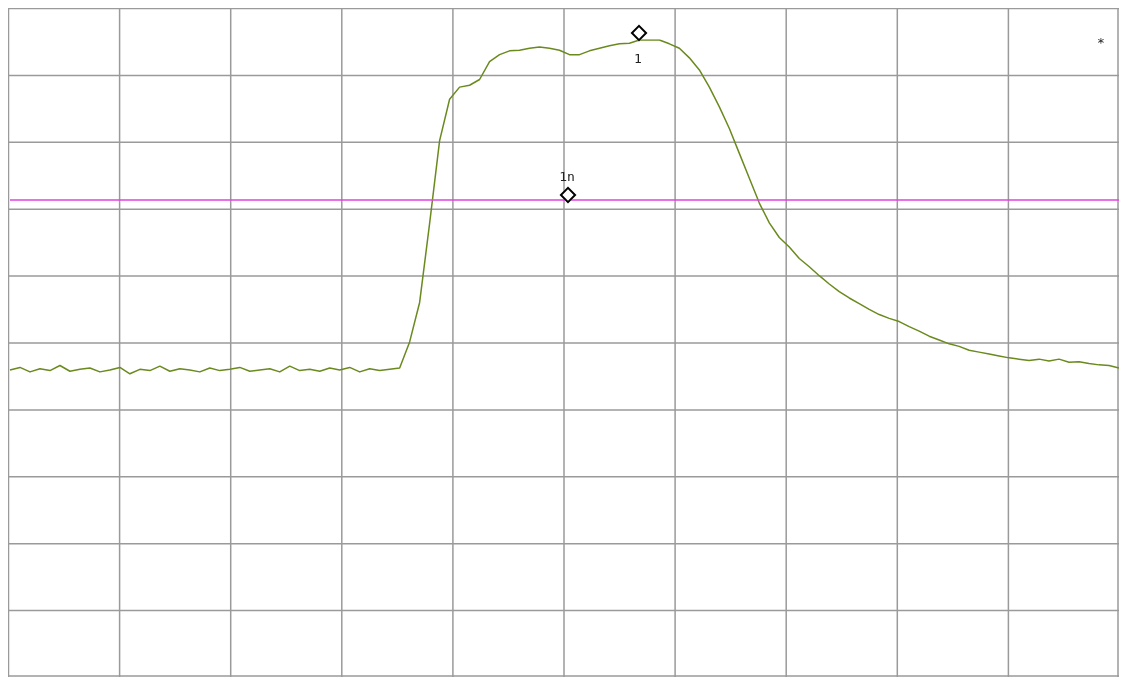 The width and height of the screenshot is (1127, 685). I want to click on annotation: 1n, so click(567, 176).